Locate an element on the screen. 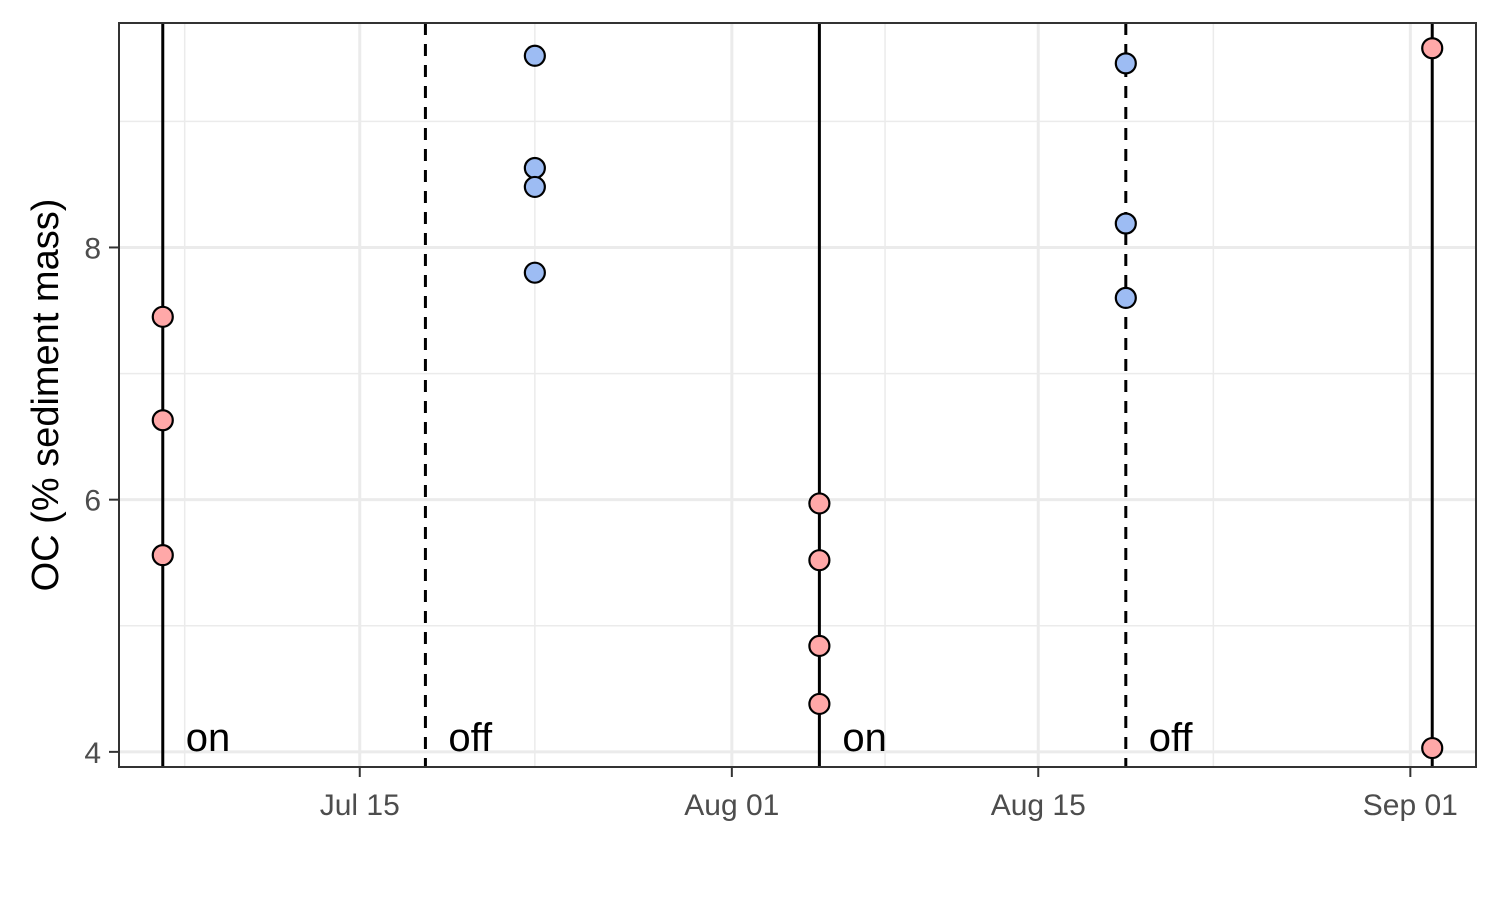 The width and height of the screenshot is (1500, 900). y-axis-title: OC (% sediment mass) is located at coordinates (46, 395).